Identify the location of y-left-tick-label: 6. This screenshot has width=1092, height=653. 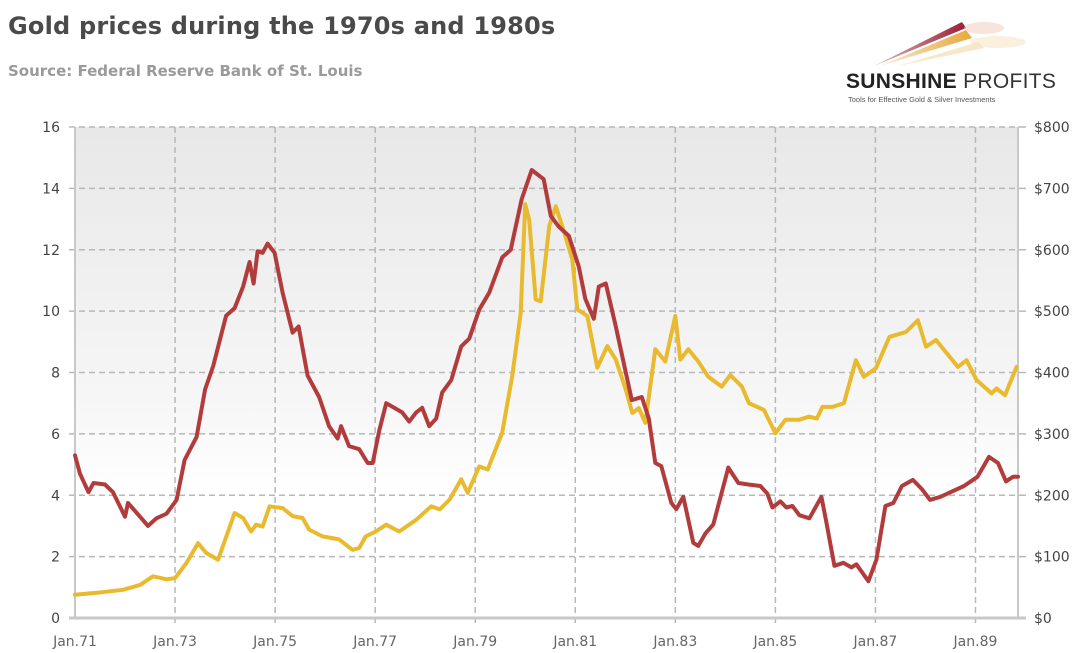
(55, 435).